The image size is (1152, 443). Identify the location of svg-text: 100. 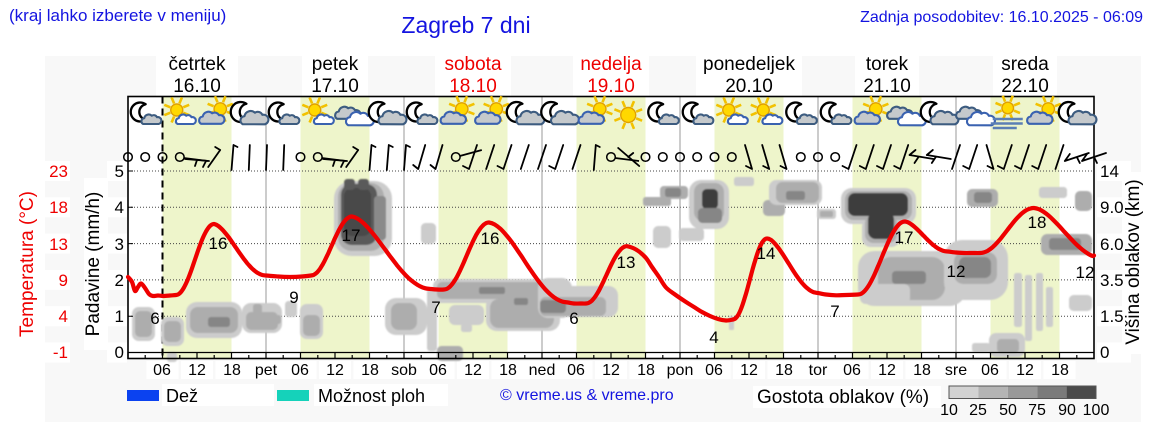
(1096, 410).